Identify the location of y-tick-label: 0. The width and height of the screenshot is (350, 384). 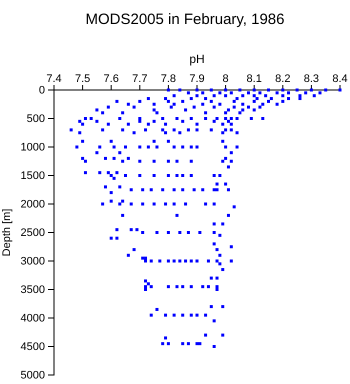
(41, 90).